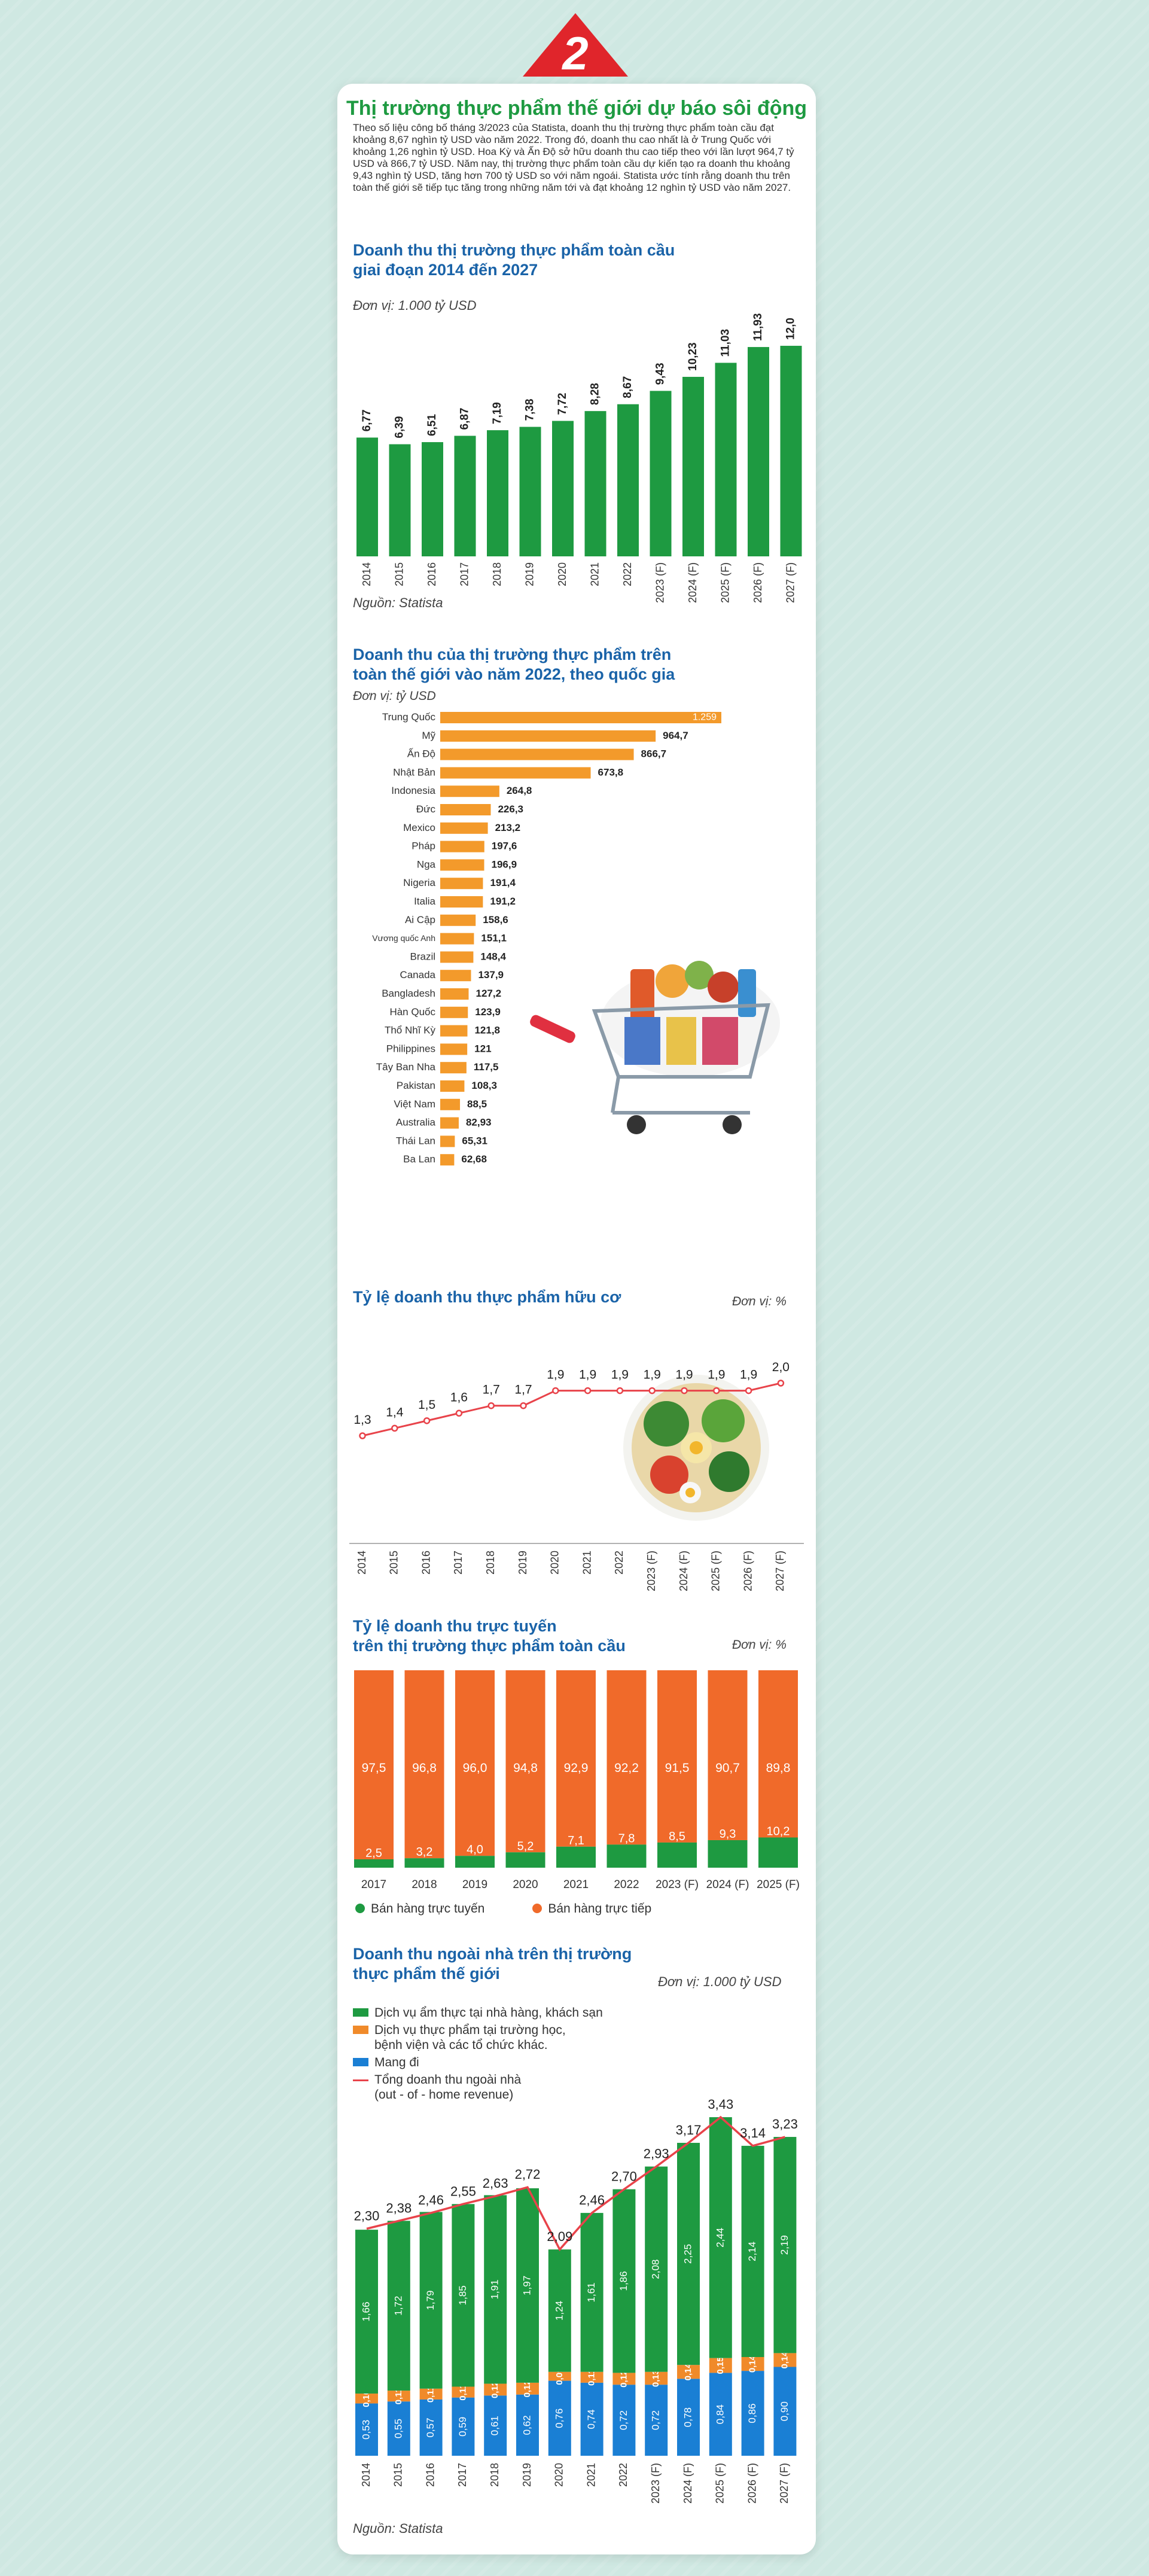 Image resolution: width=1149 pixels, height=2576 pixels. Describe the element at coordinates (752, 2251) in the screenshot. I see `chart5-data-label: 2,14` at that location.